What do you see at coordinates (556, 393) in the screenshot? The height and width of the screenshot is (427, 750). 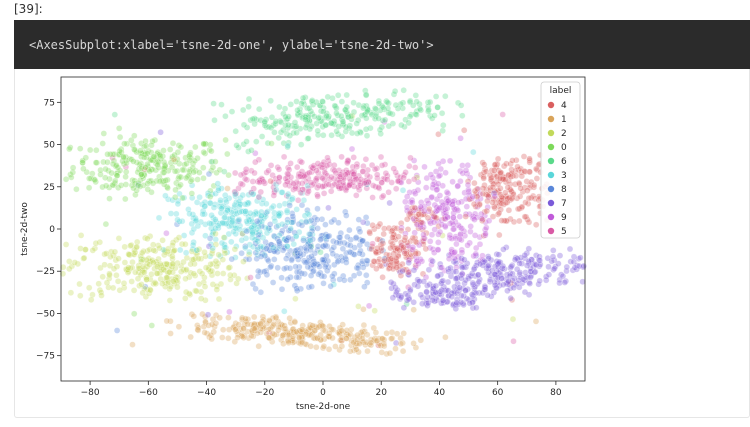 I see `x-tick-label: 80` at bounding box center [556, 393].